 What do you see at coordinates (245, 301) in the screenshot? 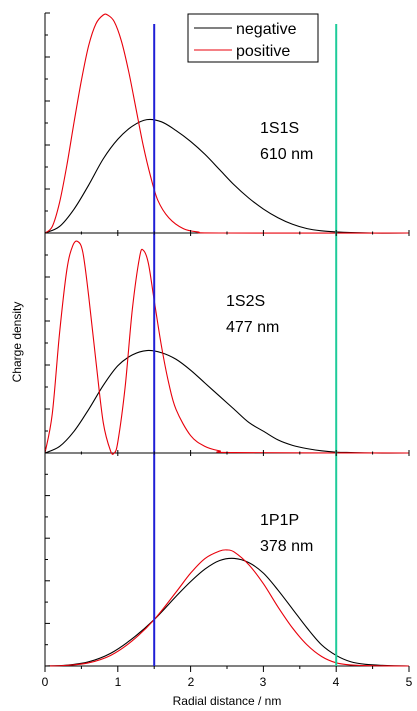
I see `panel-label-2-line1: 1S2S` at bounding box center [245, 301].